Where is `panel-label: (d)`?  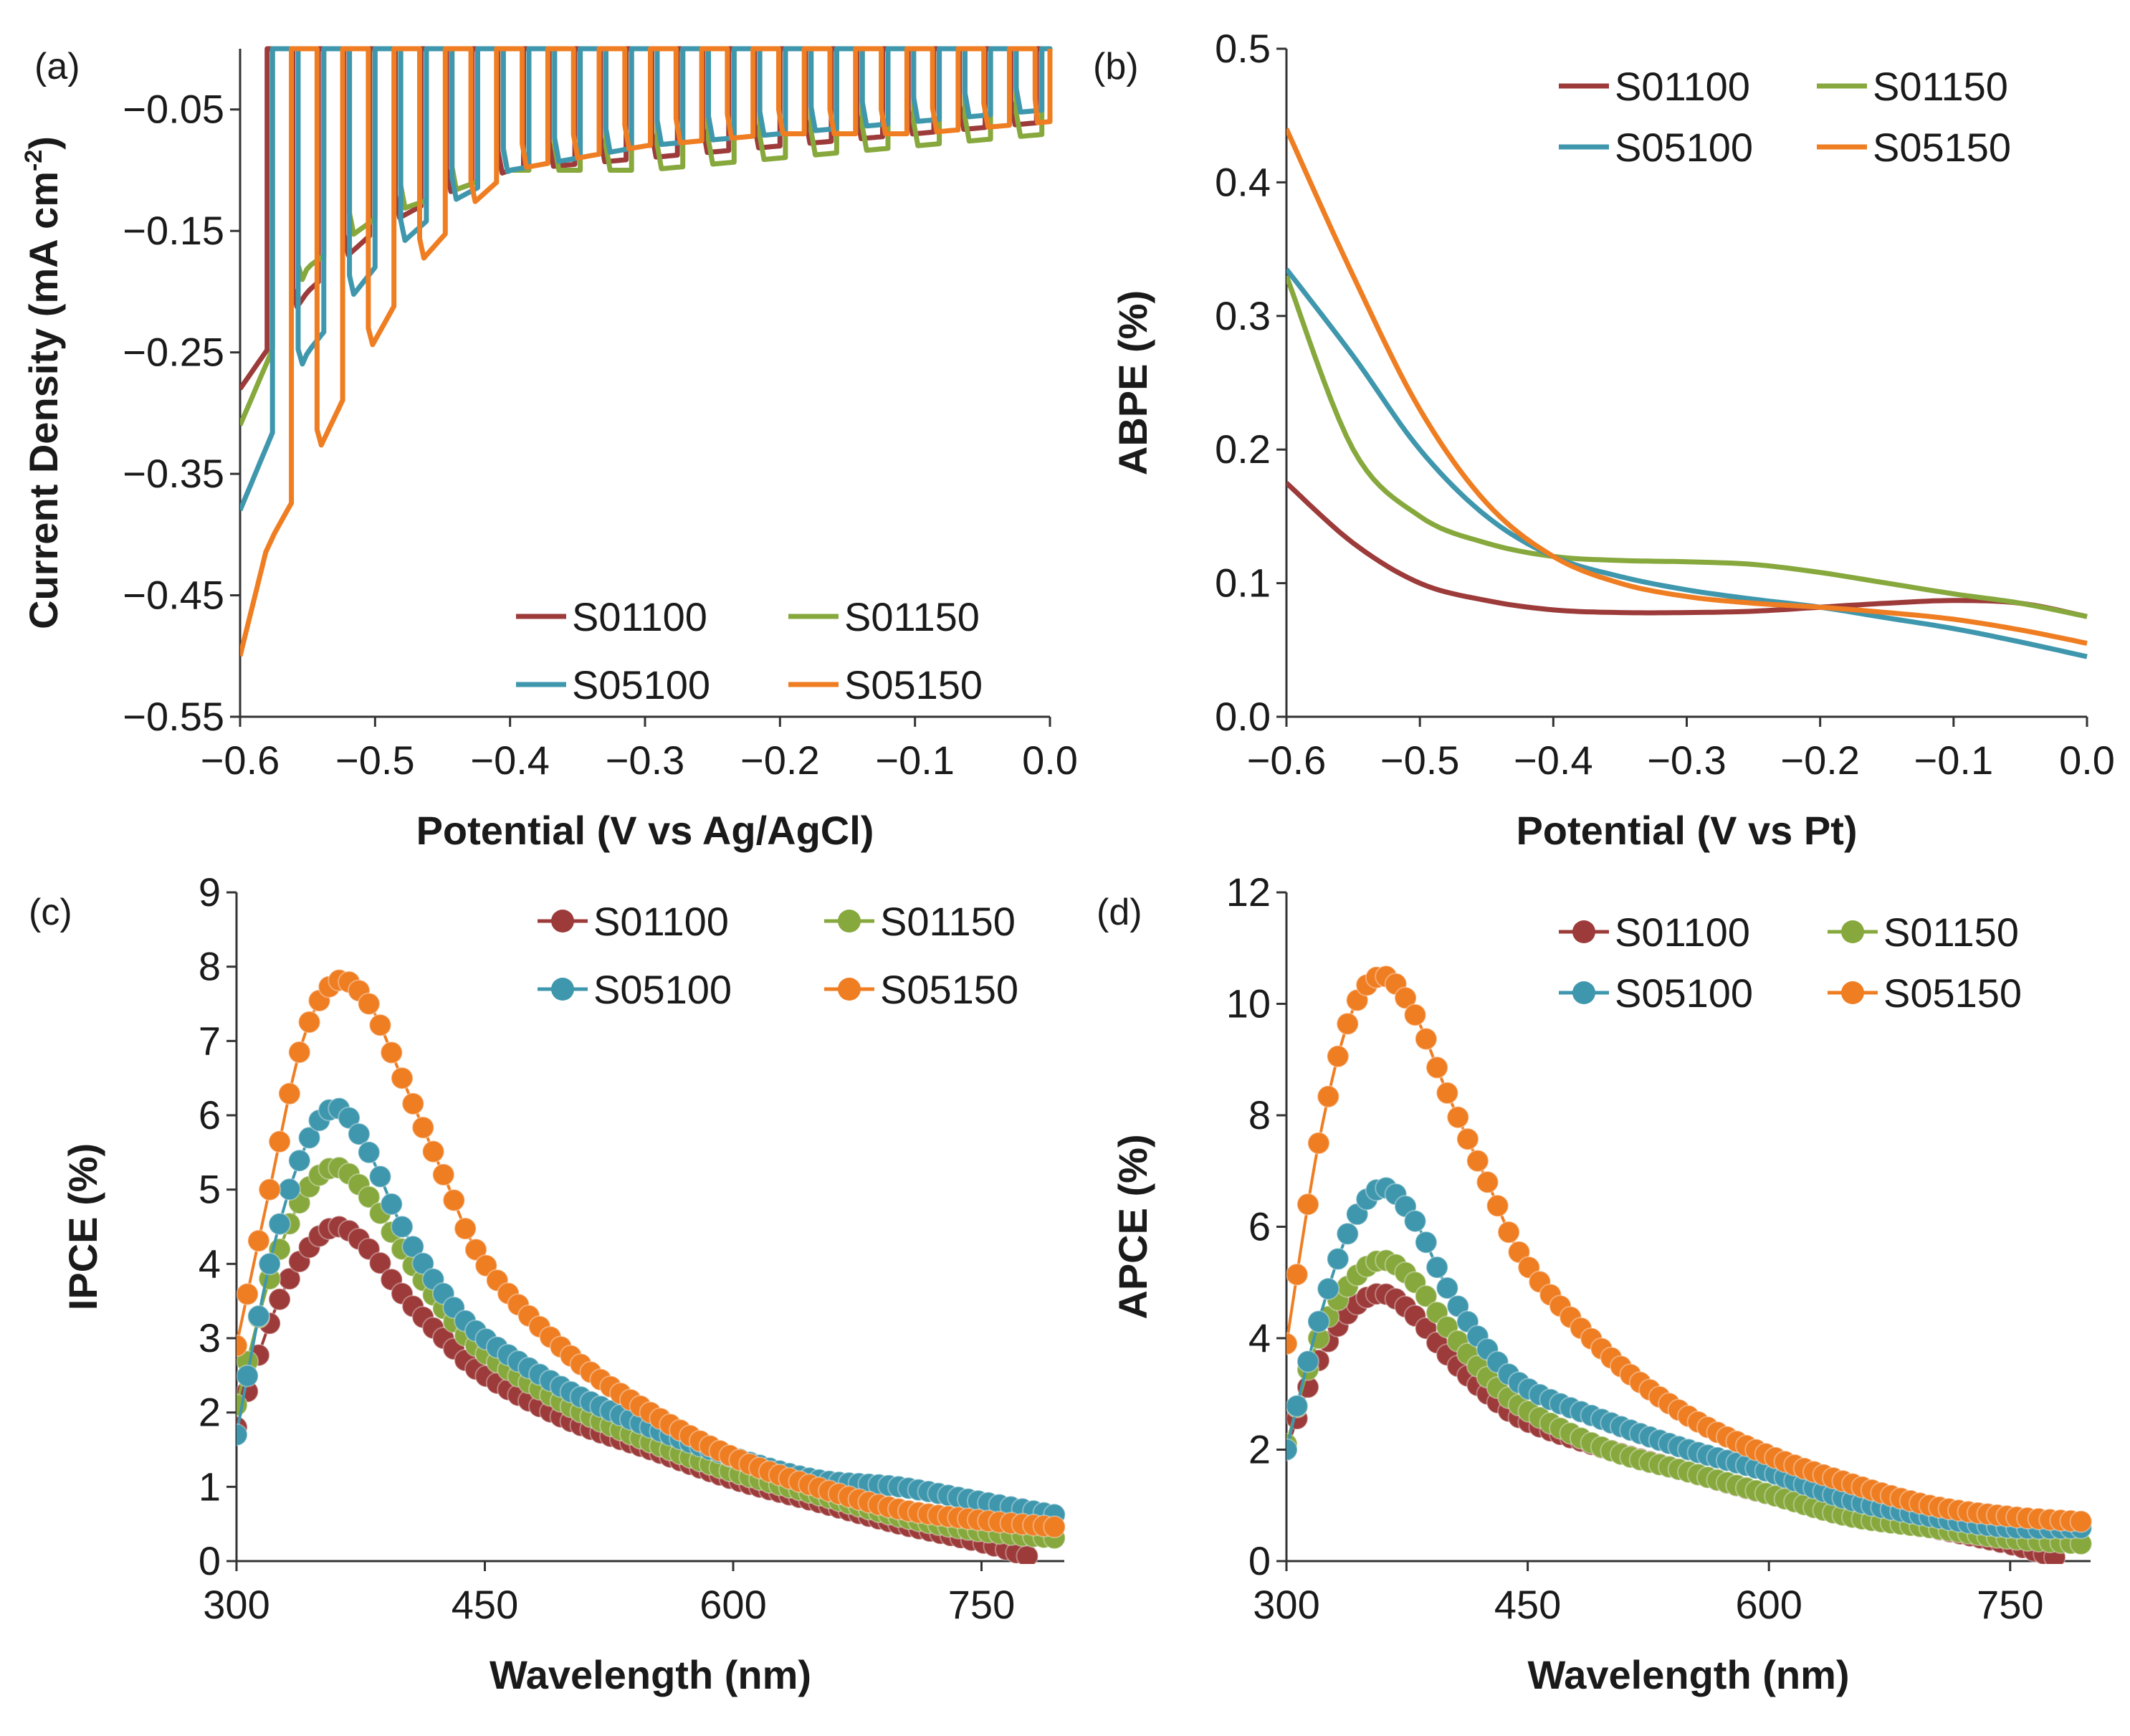 panel-label: (d) is located at coordinates (1119, 912).